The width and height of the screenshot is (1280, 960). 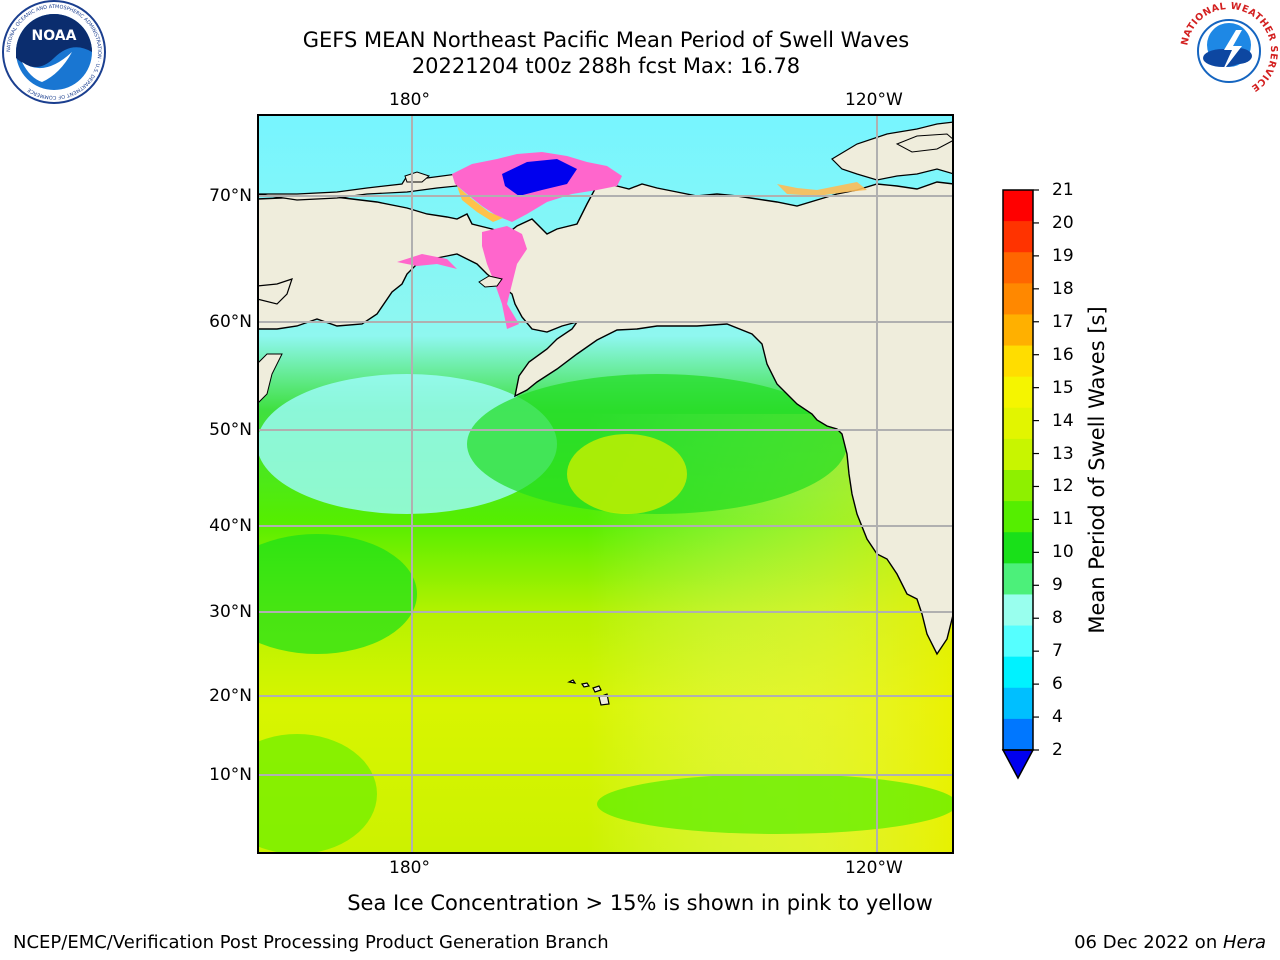 What do you see at coordinates (874, 868) in the screenshot?
I see `lon-label-bottom-120w: 120°W` at bounding box center [874, 868].